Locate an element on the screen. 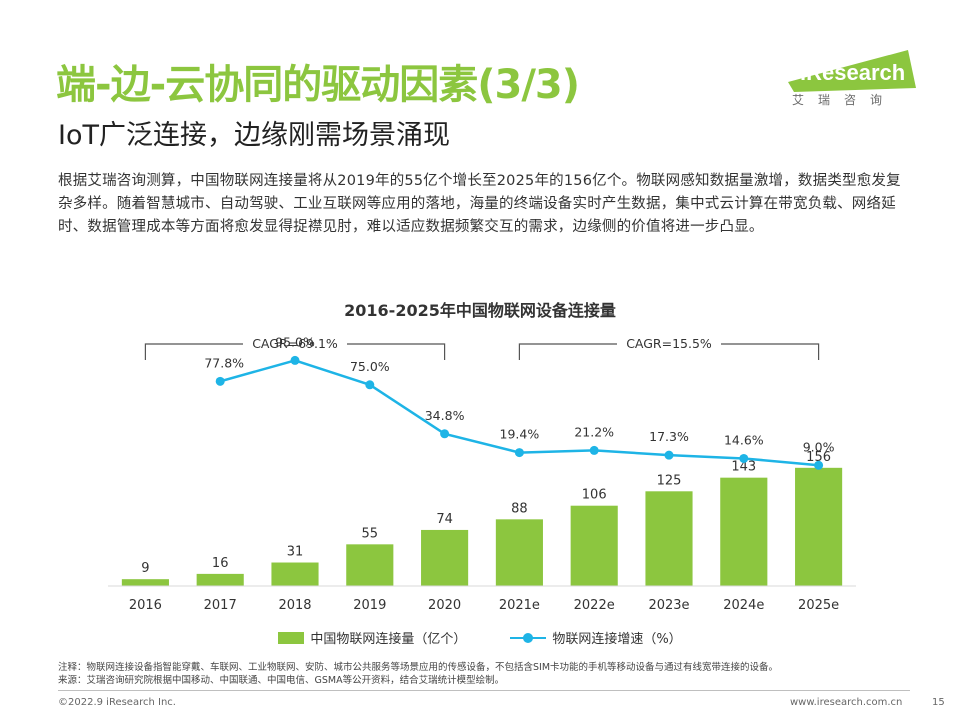  x-tick-2016: 2016 is located at coordinates (145, 605).